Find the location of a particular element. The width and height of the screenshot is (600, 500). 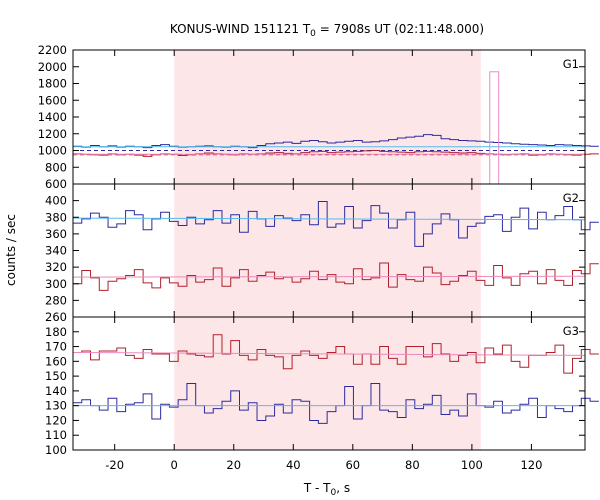

y-tick-label: 1200 is located at coordinates (52, 134).